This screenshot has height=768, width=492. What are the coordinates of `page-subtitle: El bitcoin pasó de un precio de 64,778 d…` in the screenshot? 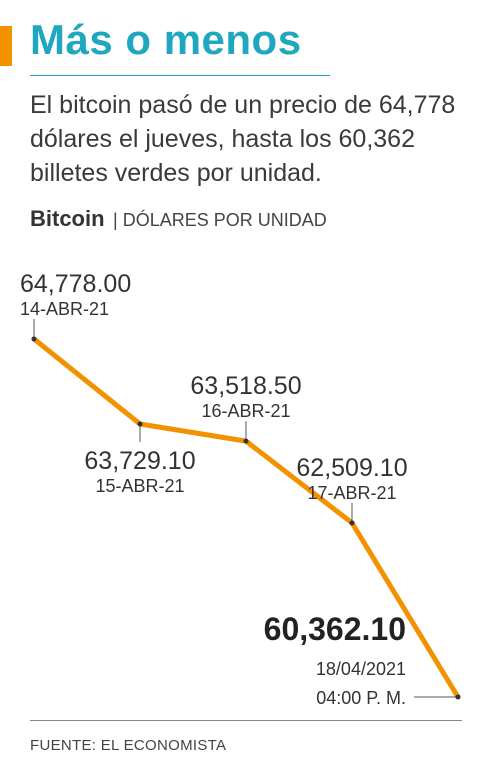 It's located at (243, 139).